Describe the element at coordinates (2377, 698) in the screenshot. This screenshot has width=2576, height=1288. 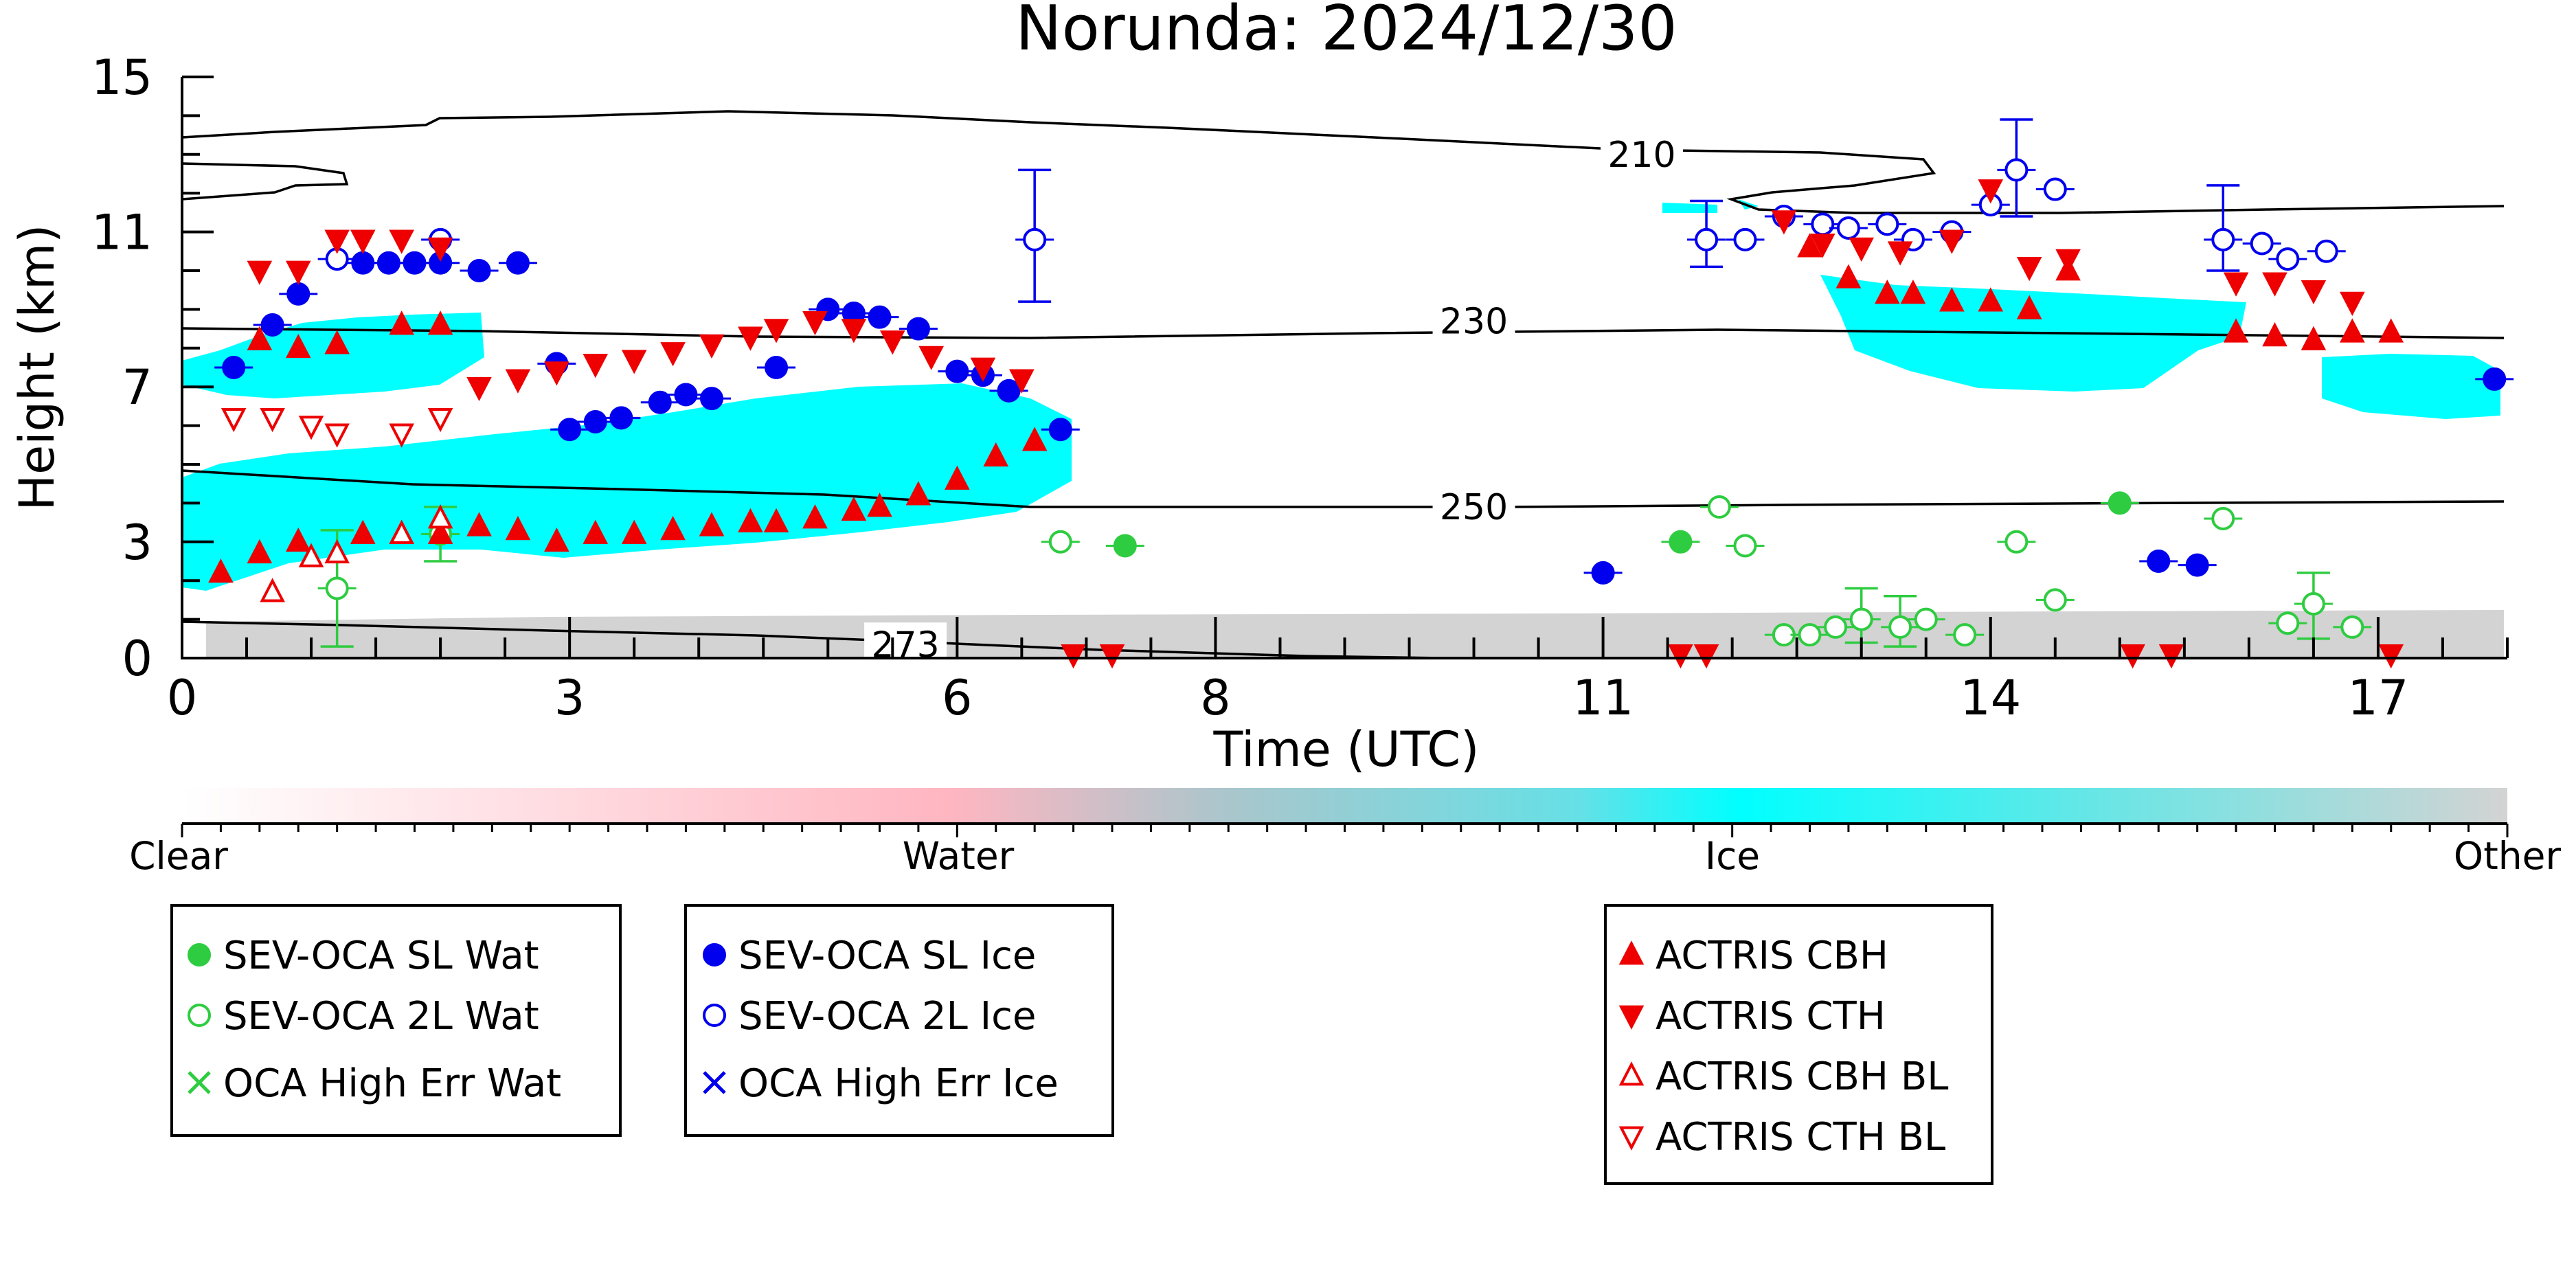
I see `x-tick-label: 17` at that location.